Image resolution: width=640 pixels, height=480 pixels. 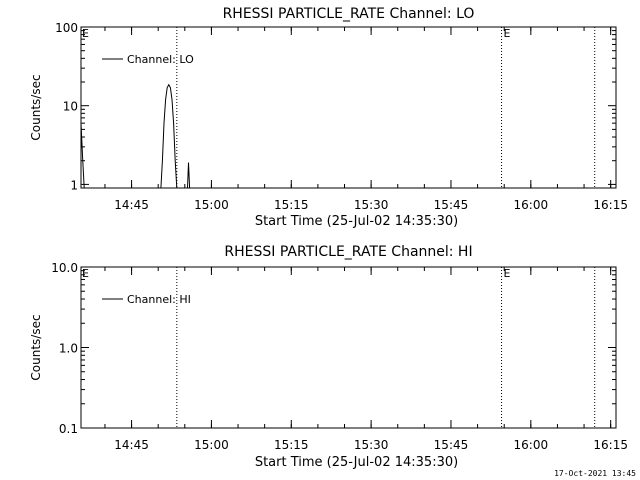 I want to click on legend-label: Channel: HI, so click(x=159, y=299).